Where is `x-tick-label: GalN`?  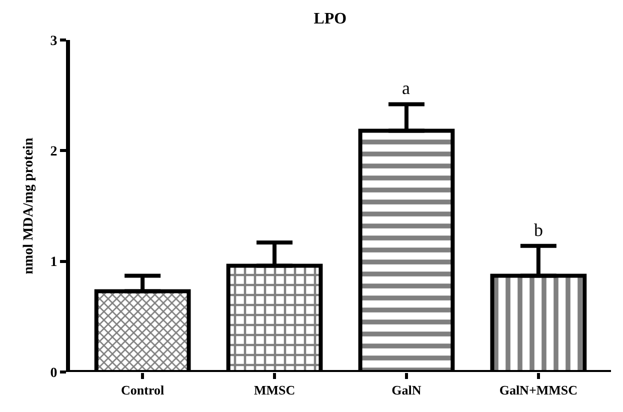
x-tick-label: GalN is located at coordinates (407, 390).